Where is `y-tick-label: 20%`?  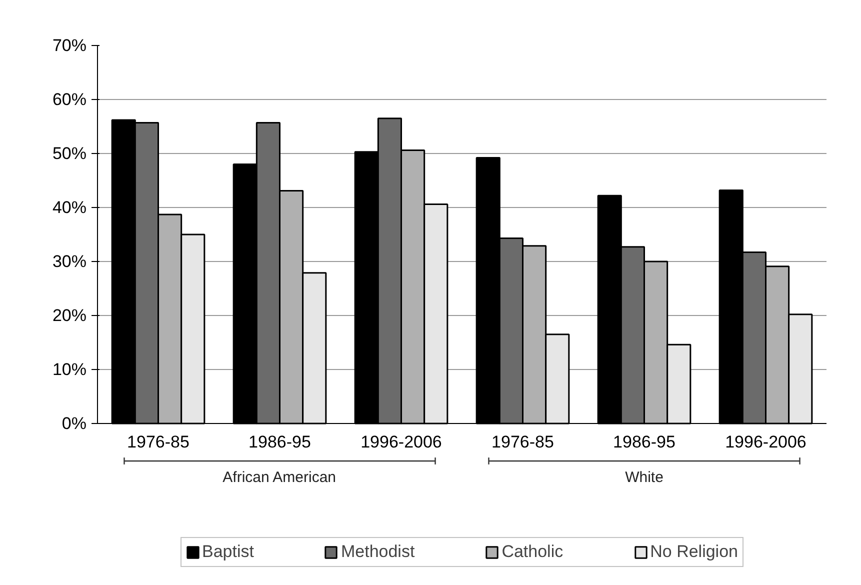 y-tick-label: 20% is located at coordinates (69, 315).